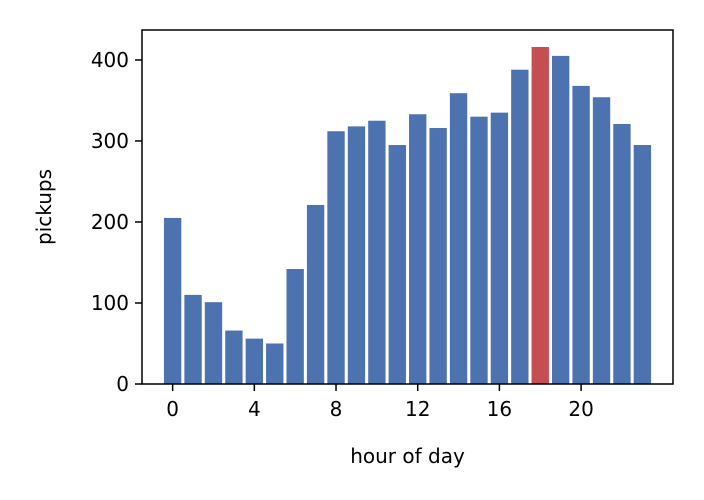 Image resolution: width=704 pixels, height=500 pixels. I want to click on y-tick-label: 0, so click(122, 384).